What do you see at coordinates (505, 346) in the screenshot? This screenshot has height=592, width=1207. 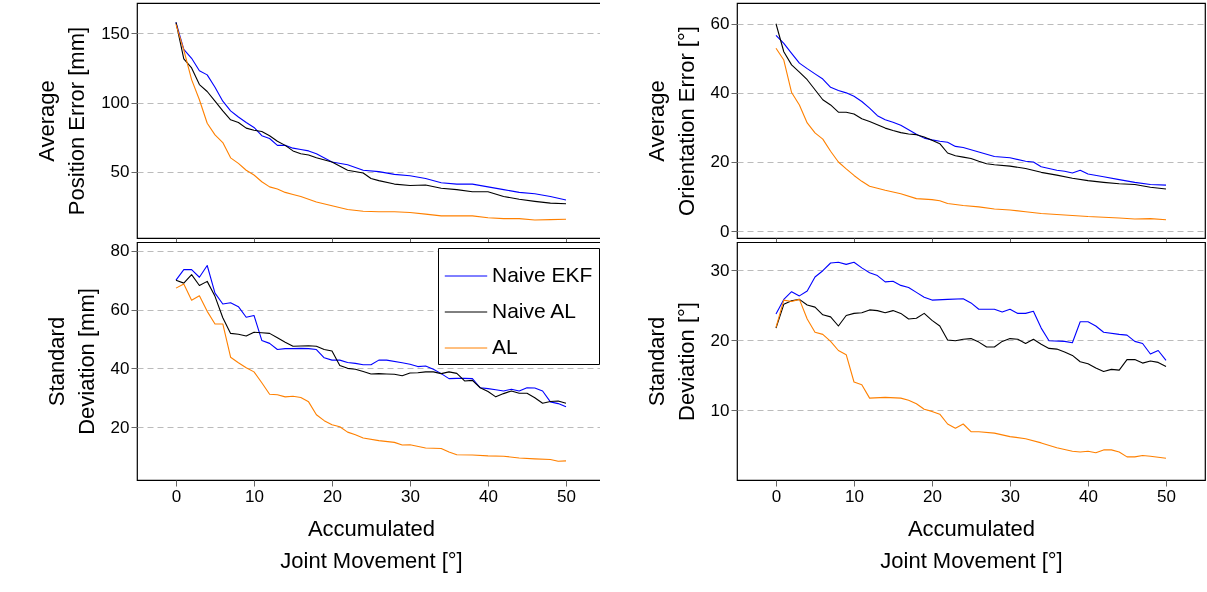 I see `legend-label: AL` at bounding box center [505, 346].